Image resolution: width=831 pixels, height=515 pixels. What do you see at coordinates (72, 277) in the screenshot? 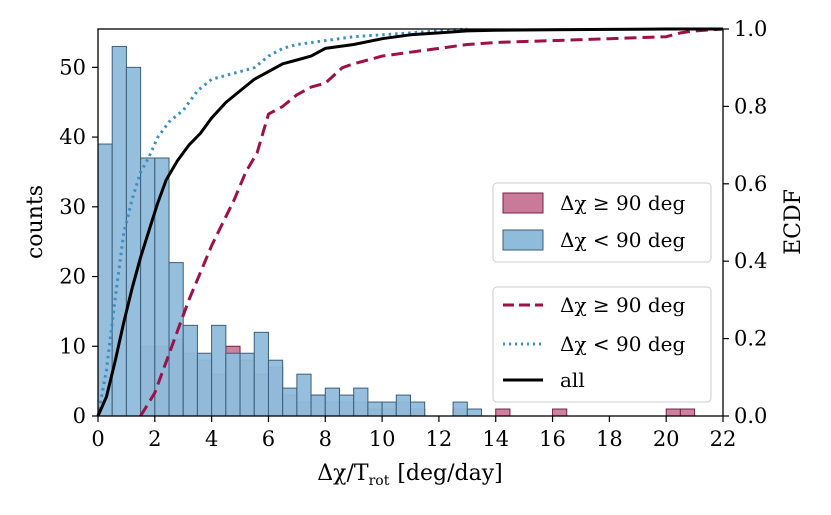
I see `y-tick-label-2: 20` at bounding box center [72, 277].